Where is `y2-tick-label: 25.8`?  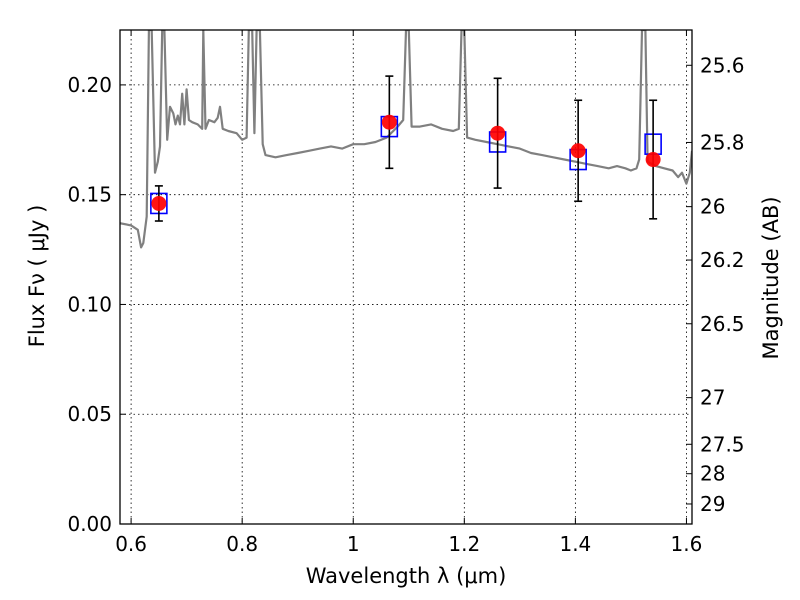 y2-tick-label: 25.8 is located at coordinates (722, 142).